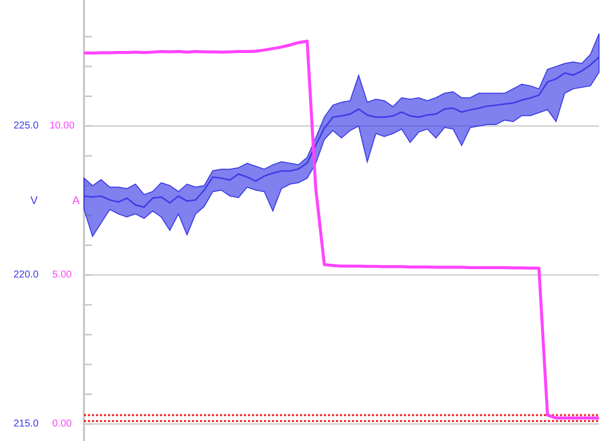 The image size is (600, 441). I want to click on y-axis-title: V, so click(34, 200).